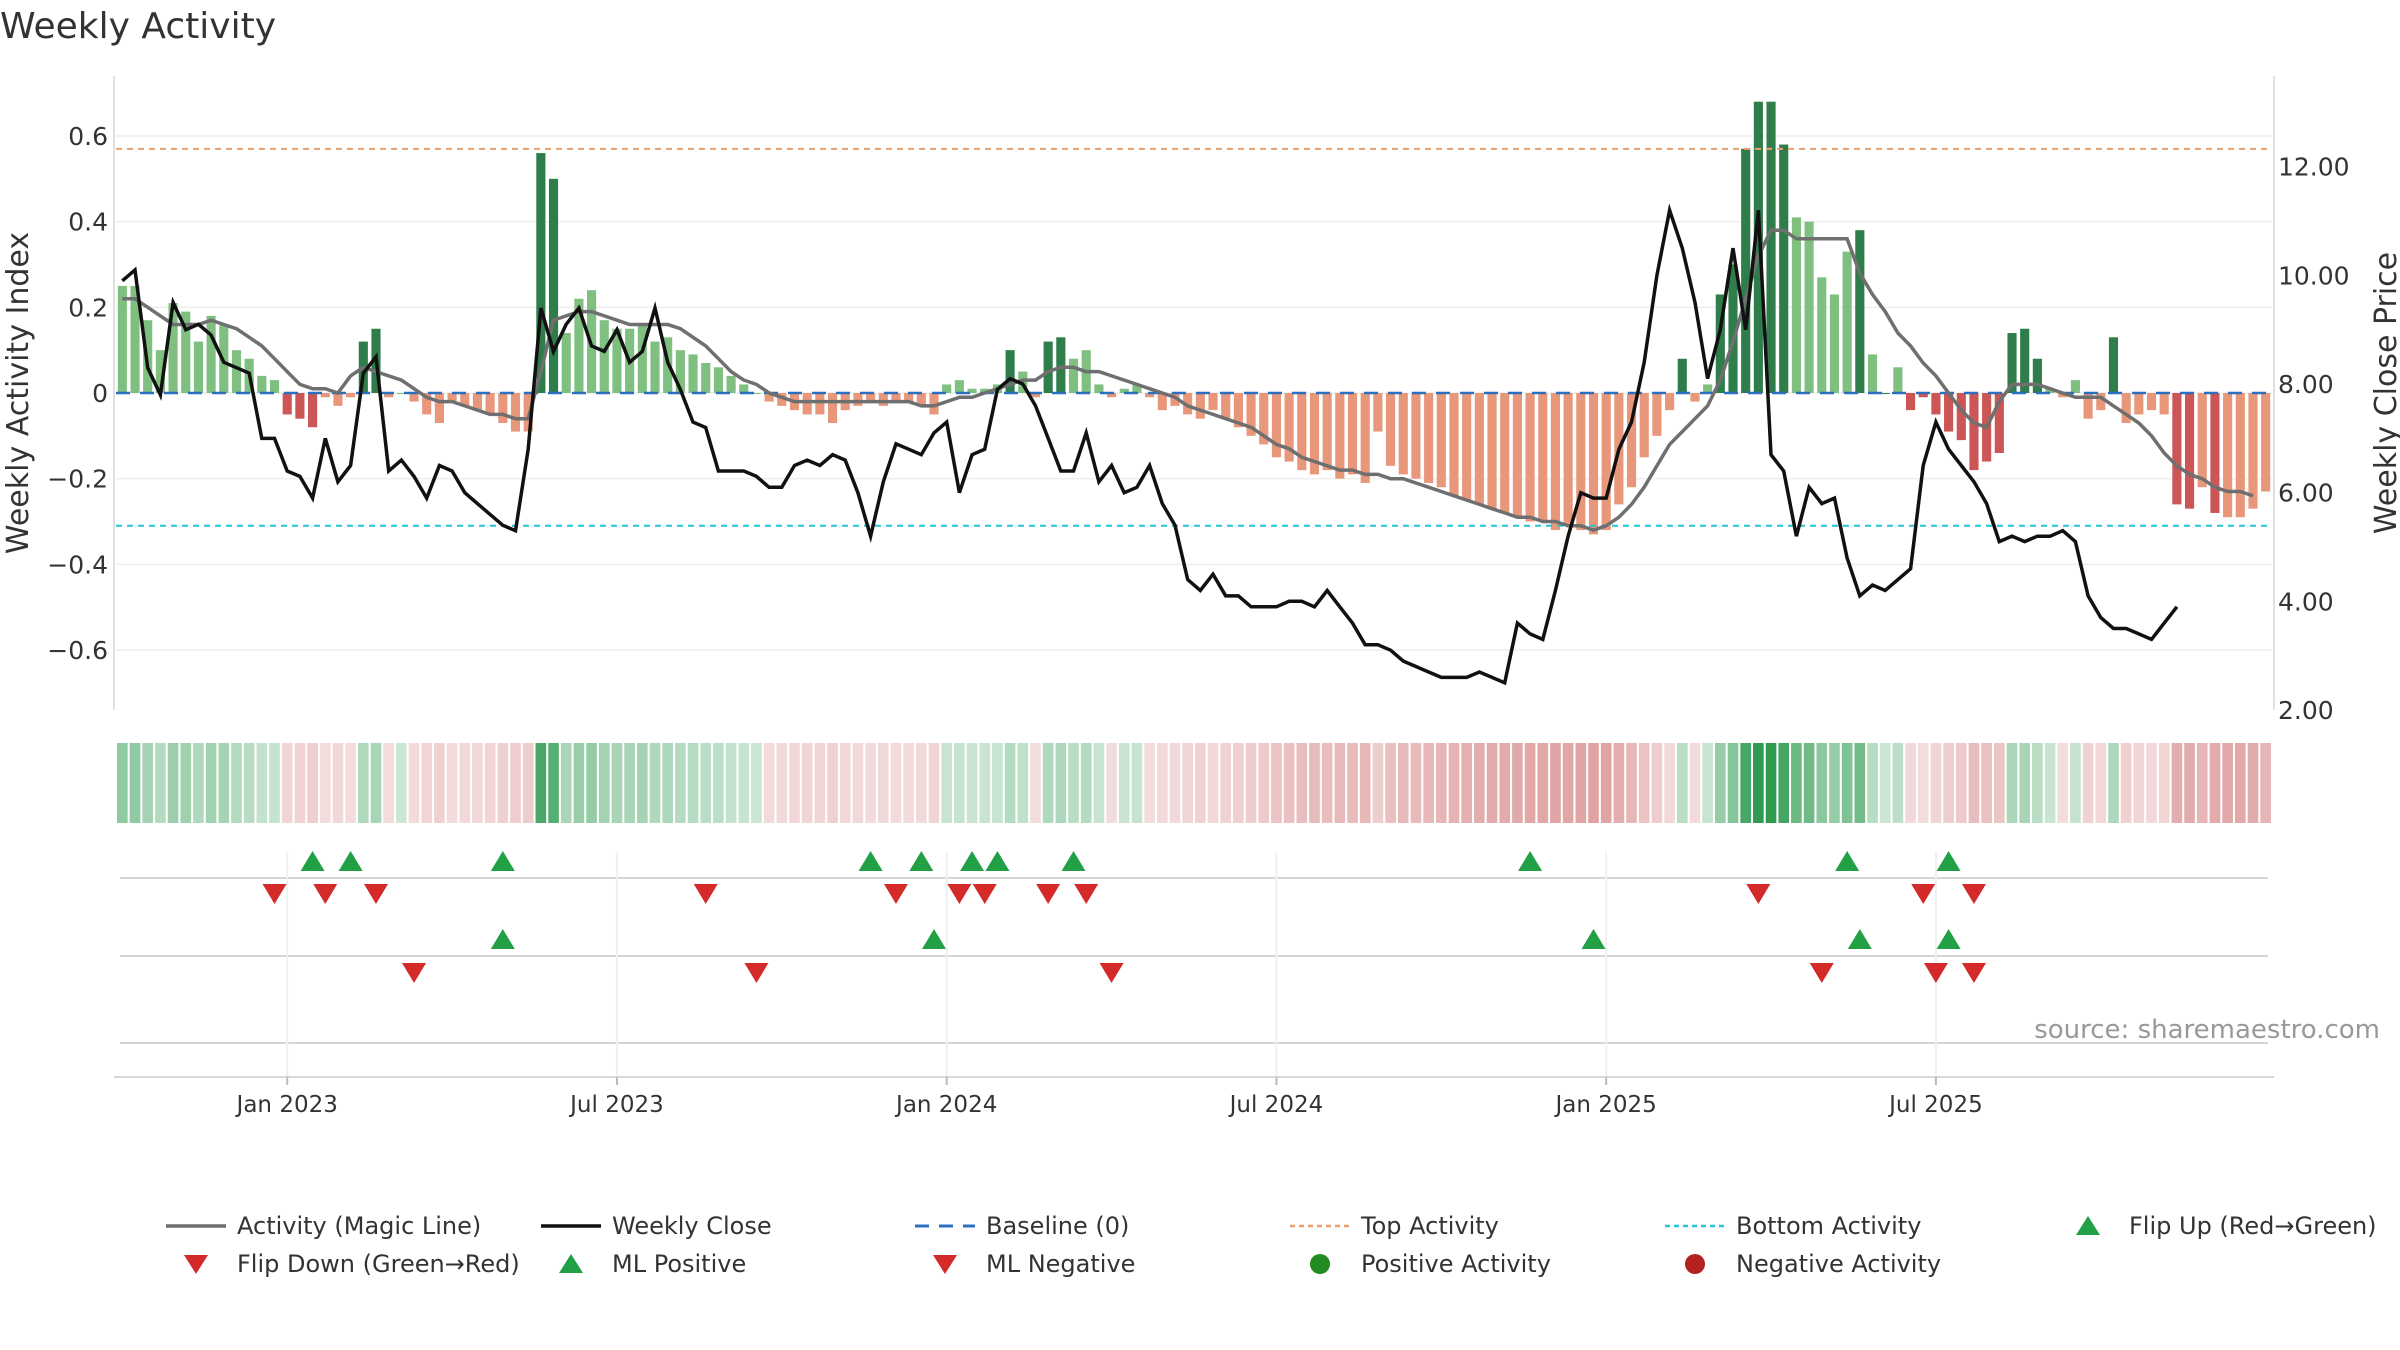 The height and width of the screenshot is (1350, 2400). Describe the element at coordinates (359, 1226) in the screenshot. I see `legend-label: Activity (Magic Line)` at that location.